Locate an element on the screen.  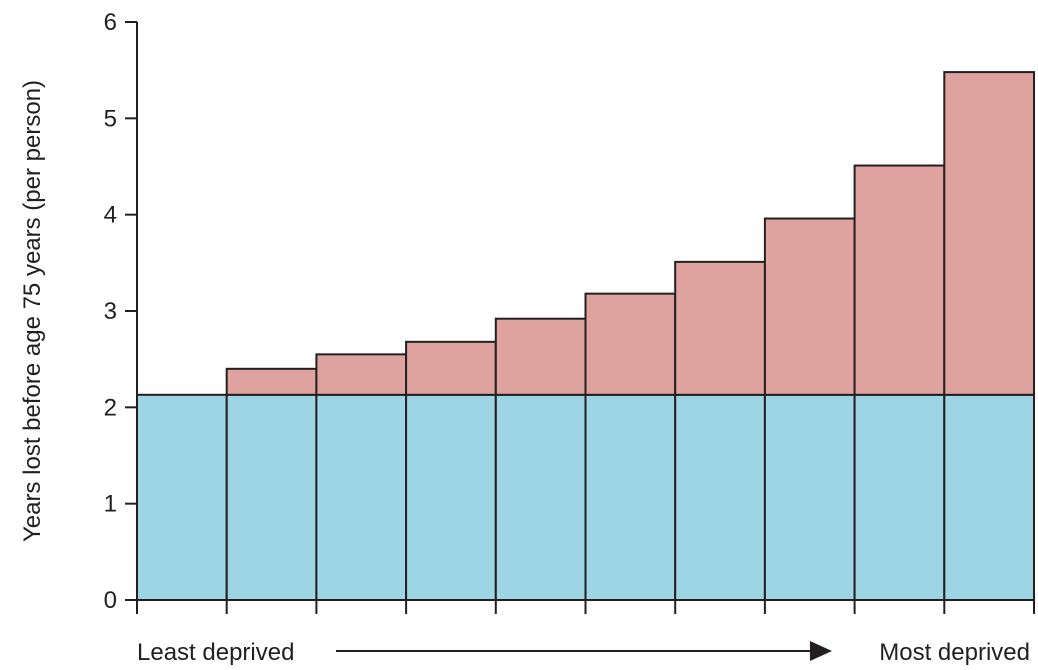
y-tick-label-0: 0 is located at coordinates (110, 600).